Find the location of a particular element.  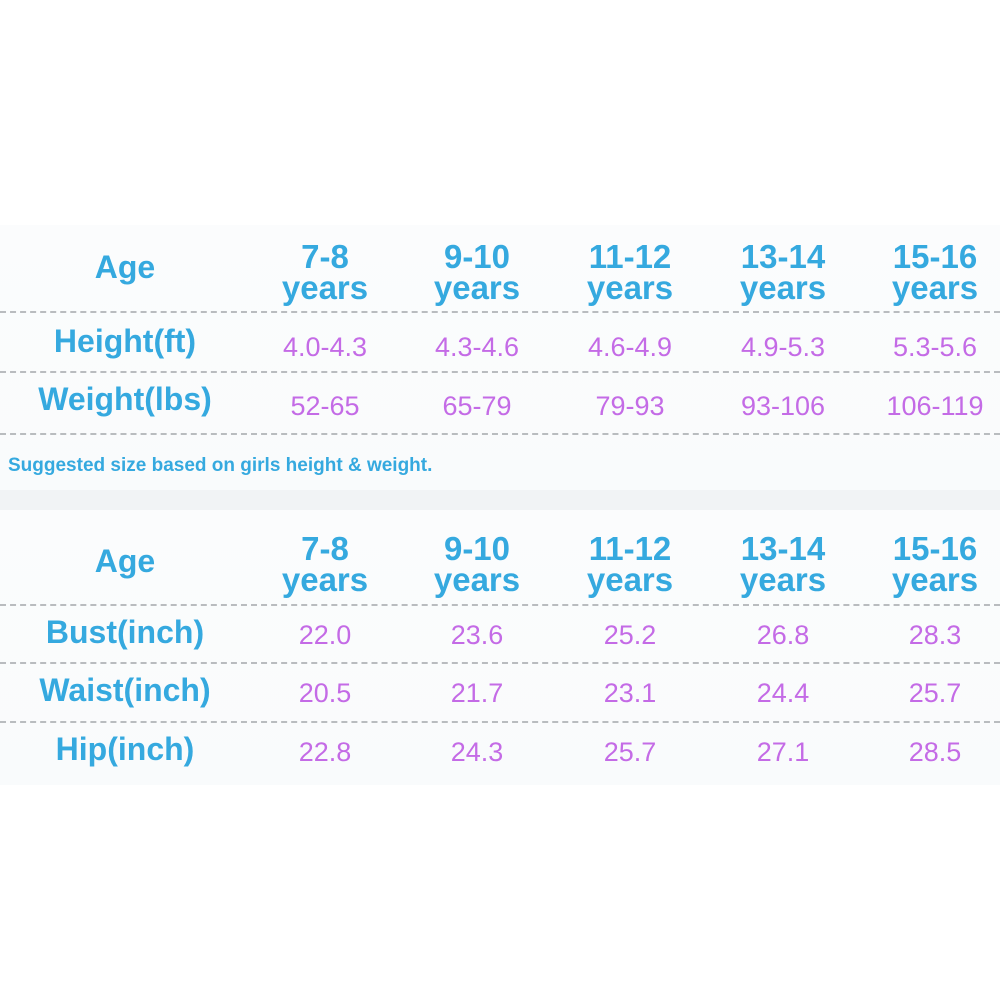

table-cell: 28.5 is located at coordinates (935, 752).